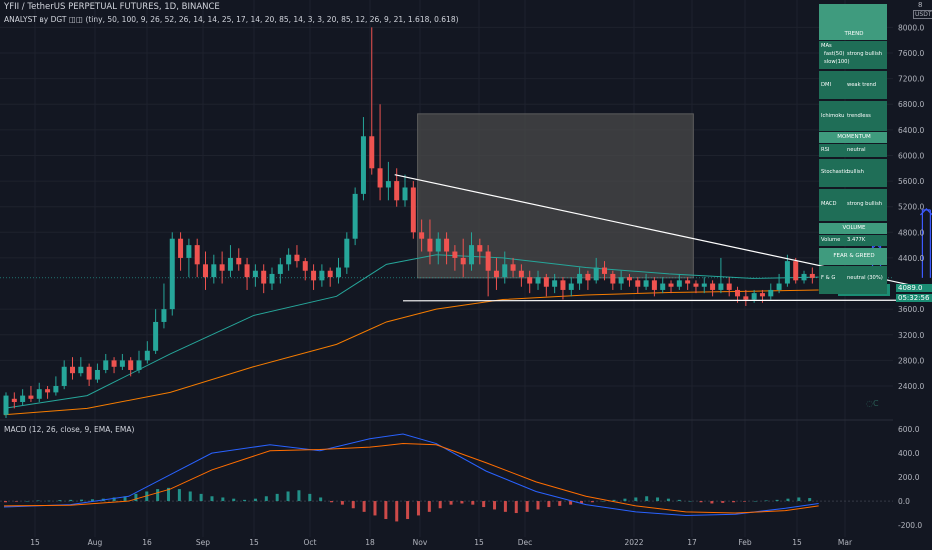  Describe the element at coordinates (925, 212) in the screenshot. I see `target-arrowhead` at that location.